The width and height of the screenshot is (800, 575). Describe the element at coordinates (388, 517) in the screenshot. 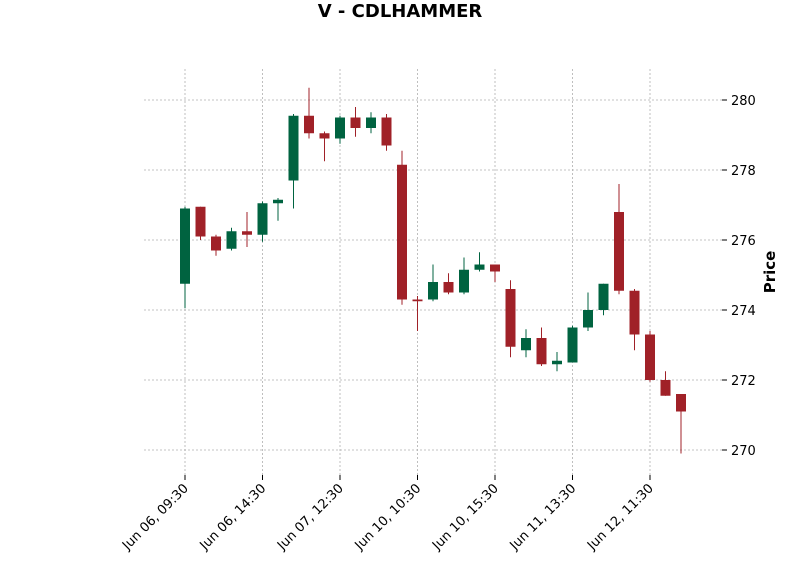

I see `x-tick-label: Jun 10, 10:30` at that location.